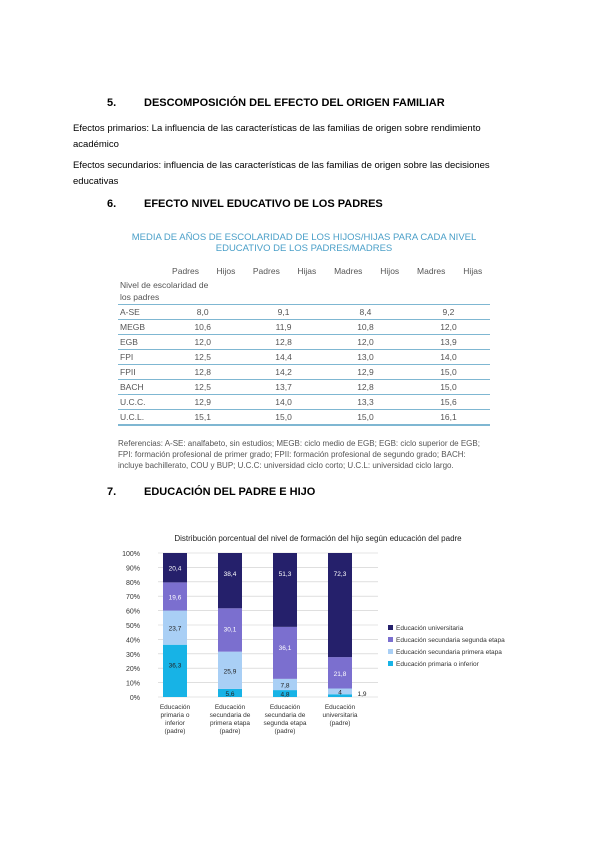  Describe the element at coordinates (131, 554) in the screenshot. I see `y-tick-label: 100%` at that location.